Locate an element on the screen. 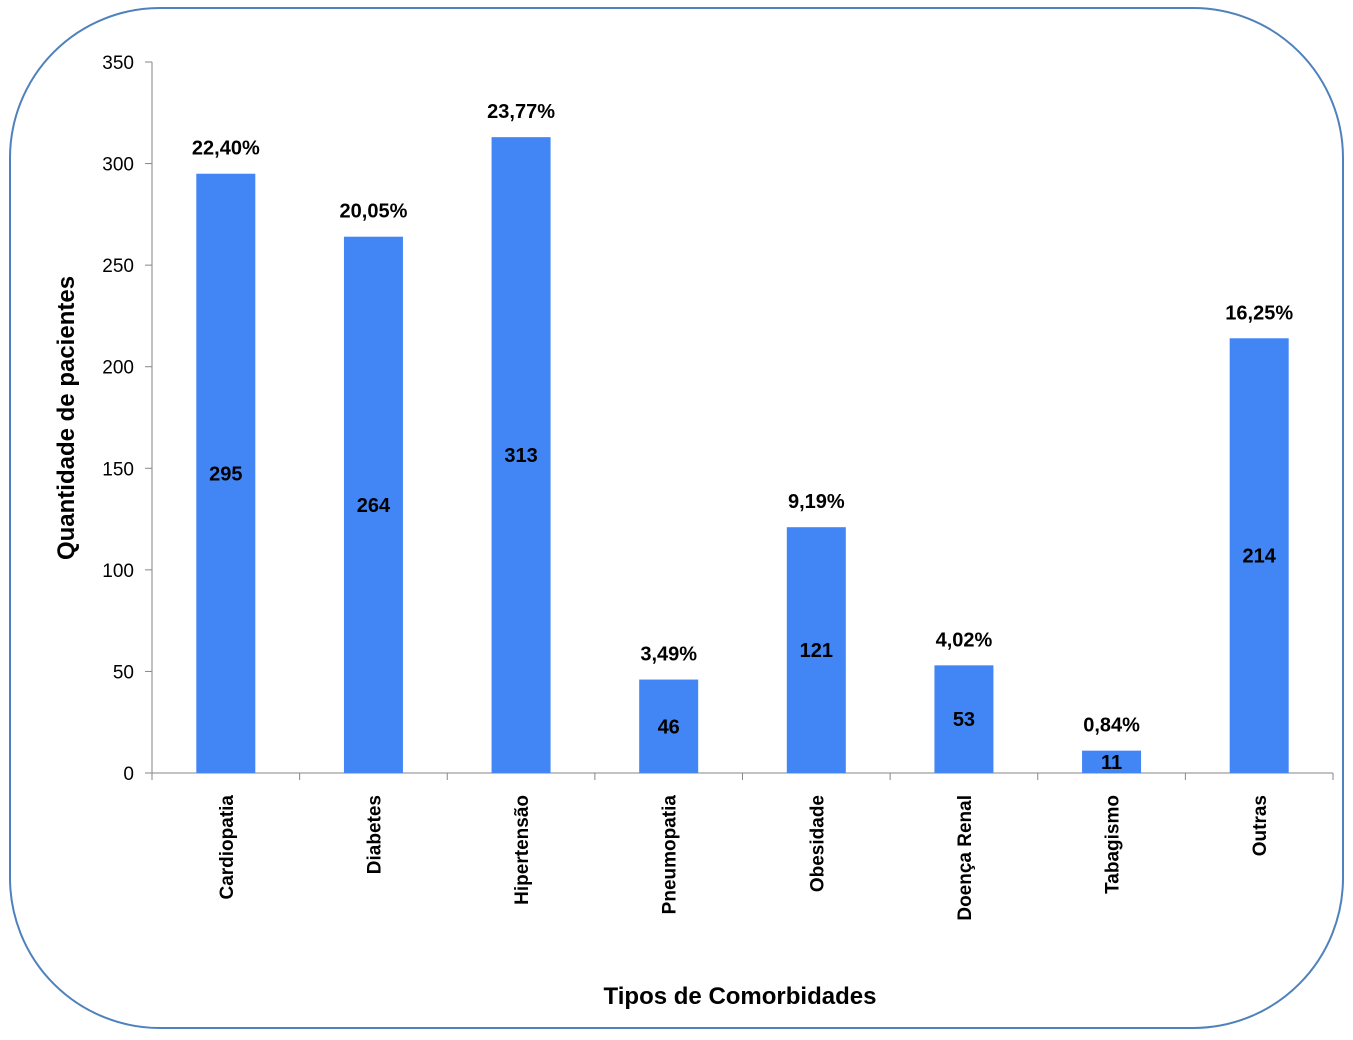  bar-value-label: 264 is located at coordinates (374, 506).